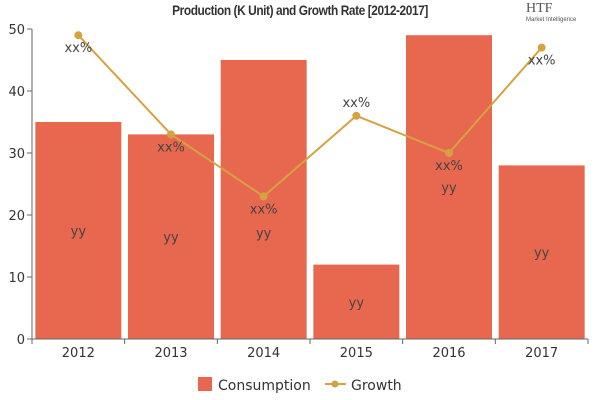 Image resolution: width=600 pixels, height=400 pixels. I want to click on y-tick-label: 50, so click(16, 30).